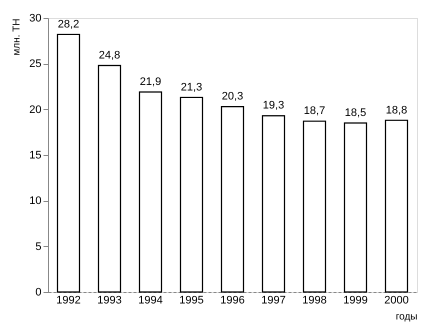 The width and height of the screenshot is (431, 329). What do you see at coordinates (16, 37) in the screenshot?
I see `y-axis-title: млн. ТН` at bounding box center [16, 37].